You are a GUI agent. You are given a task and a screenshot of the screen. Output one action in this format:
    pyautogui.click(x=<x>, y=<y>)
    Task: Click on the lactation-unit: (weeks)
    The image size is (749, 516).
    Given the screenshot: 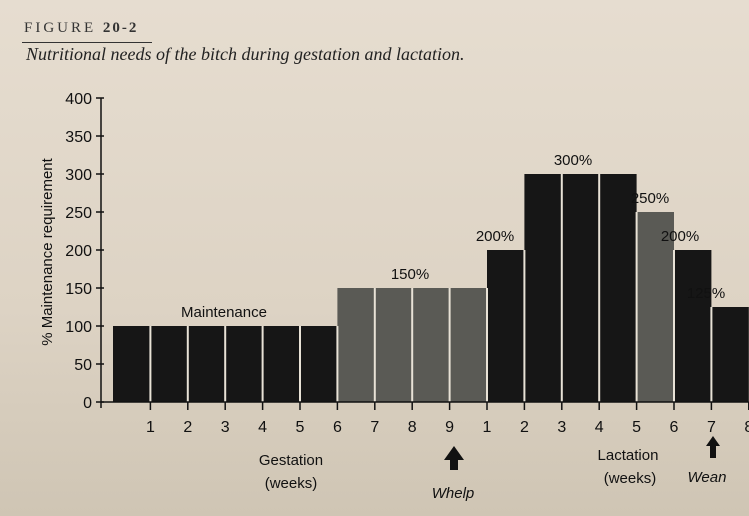 What is the action you would take?
    pyautogui.click(x=630, y=478)
    